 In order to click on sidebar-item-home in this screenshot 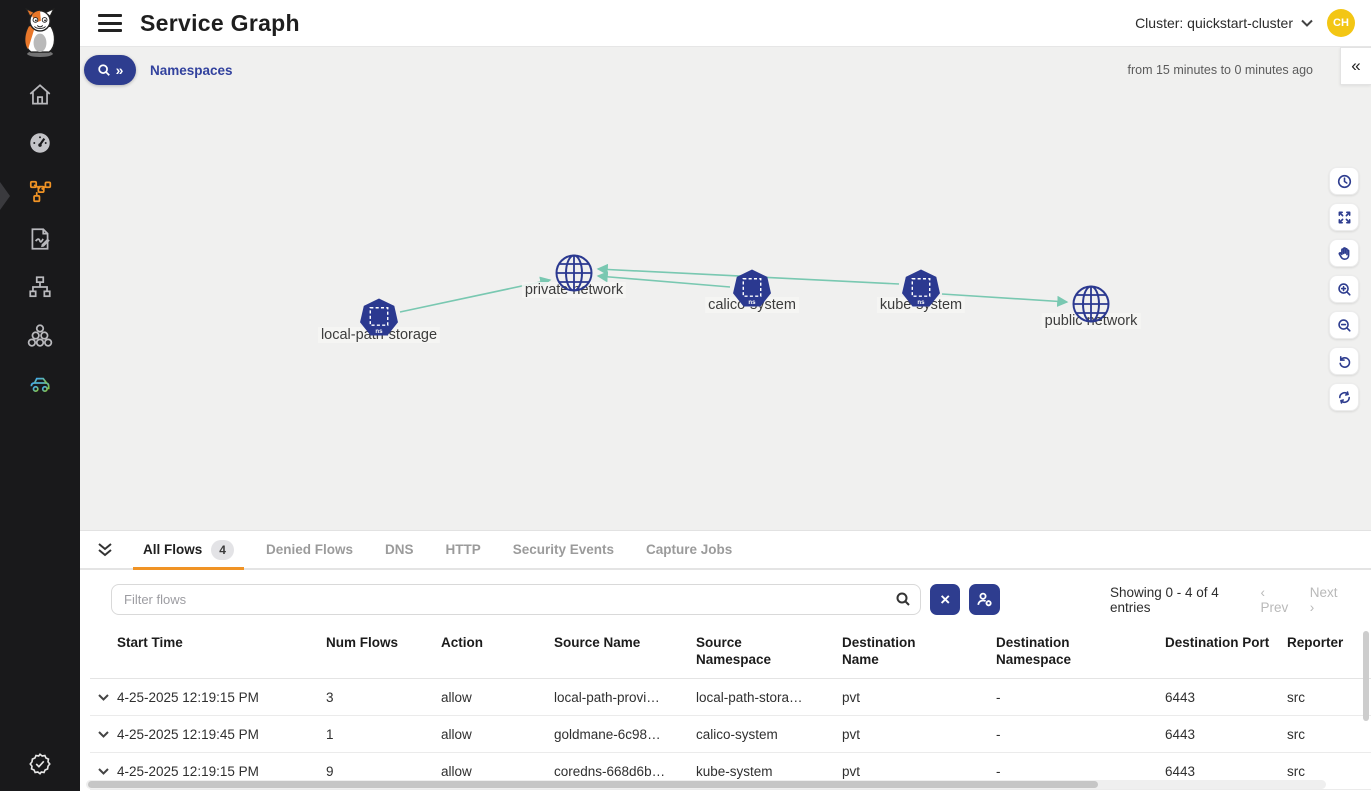, I will do `click(40, 95)`.